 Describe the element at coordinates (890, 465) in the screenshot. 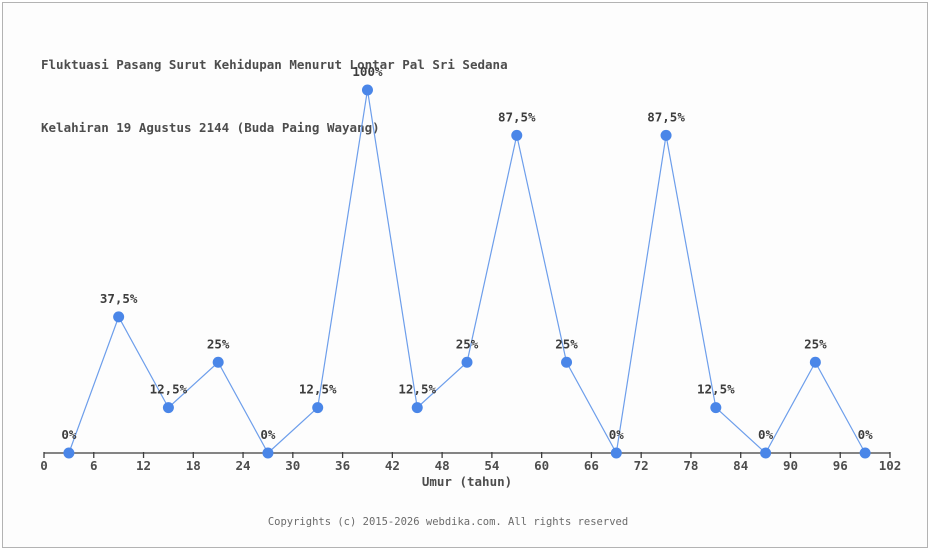

I see `x-axis-tick-label: 102` at that location.